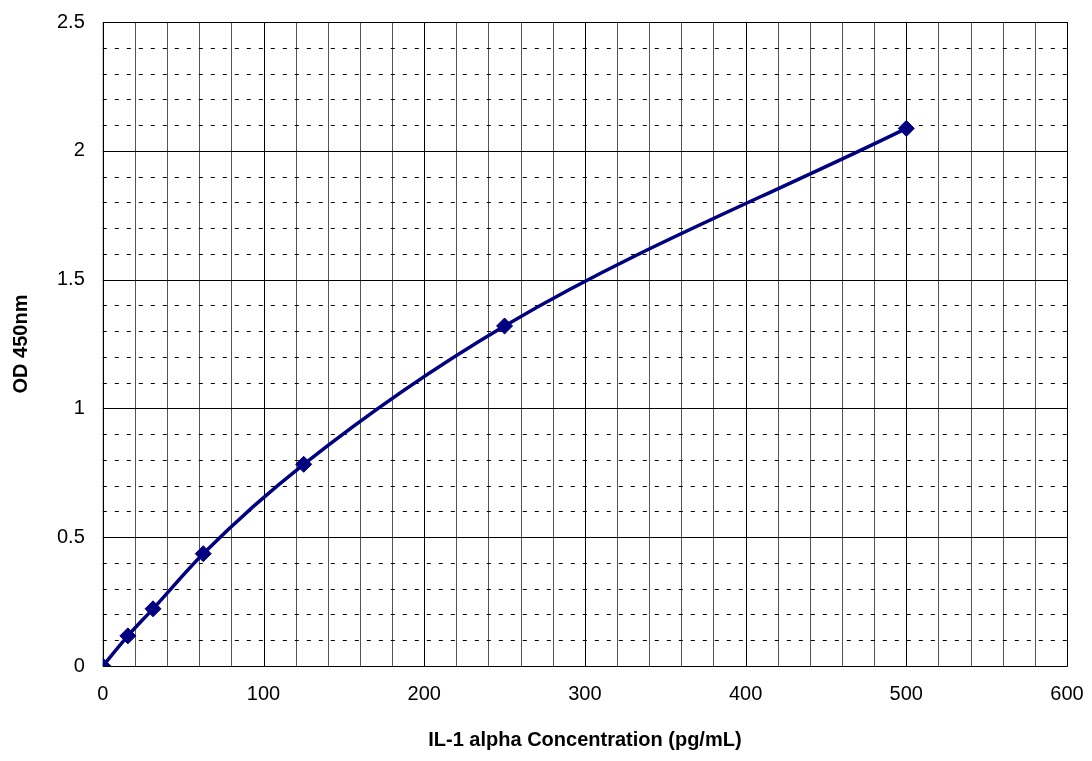  What do you see at coordinates (585, 692) in the screenshot?
I see `x-tick-label: 300` at bounding box center [585, 692].